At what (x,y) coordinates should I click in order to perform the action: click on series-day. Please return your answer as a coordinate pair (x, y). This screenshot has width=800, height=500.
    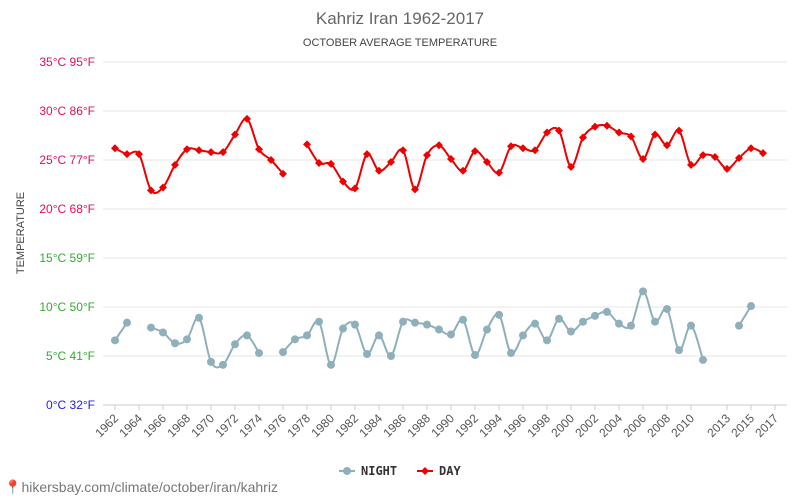
    Looking at the image, I should click on (439, 154).